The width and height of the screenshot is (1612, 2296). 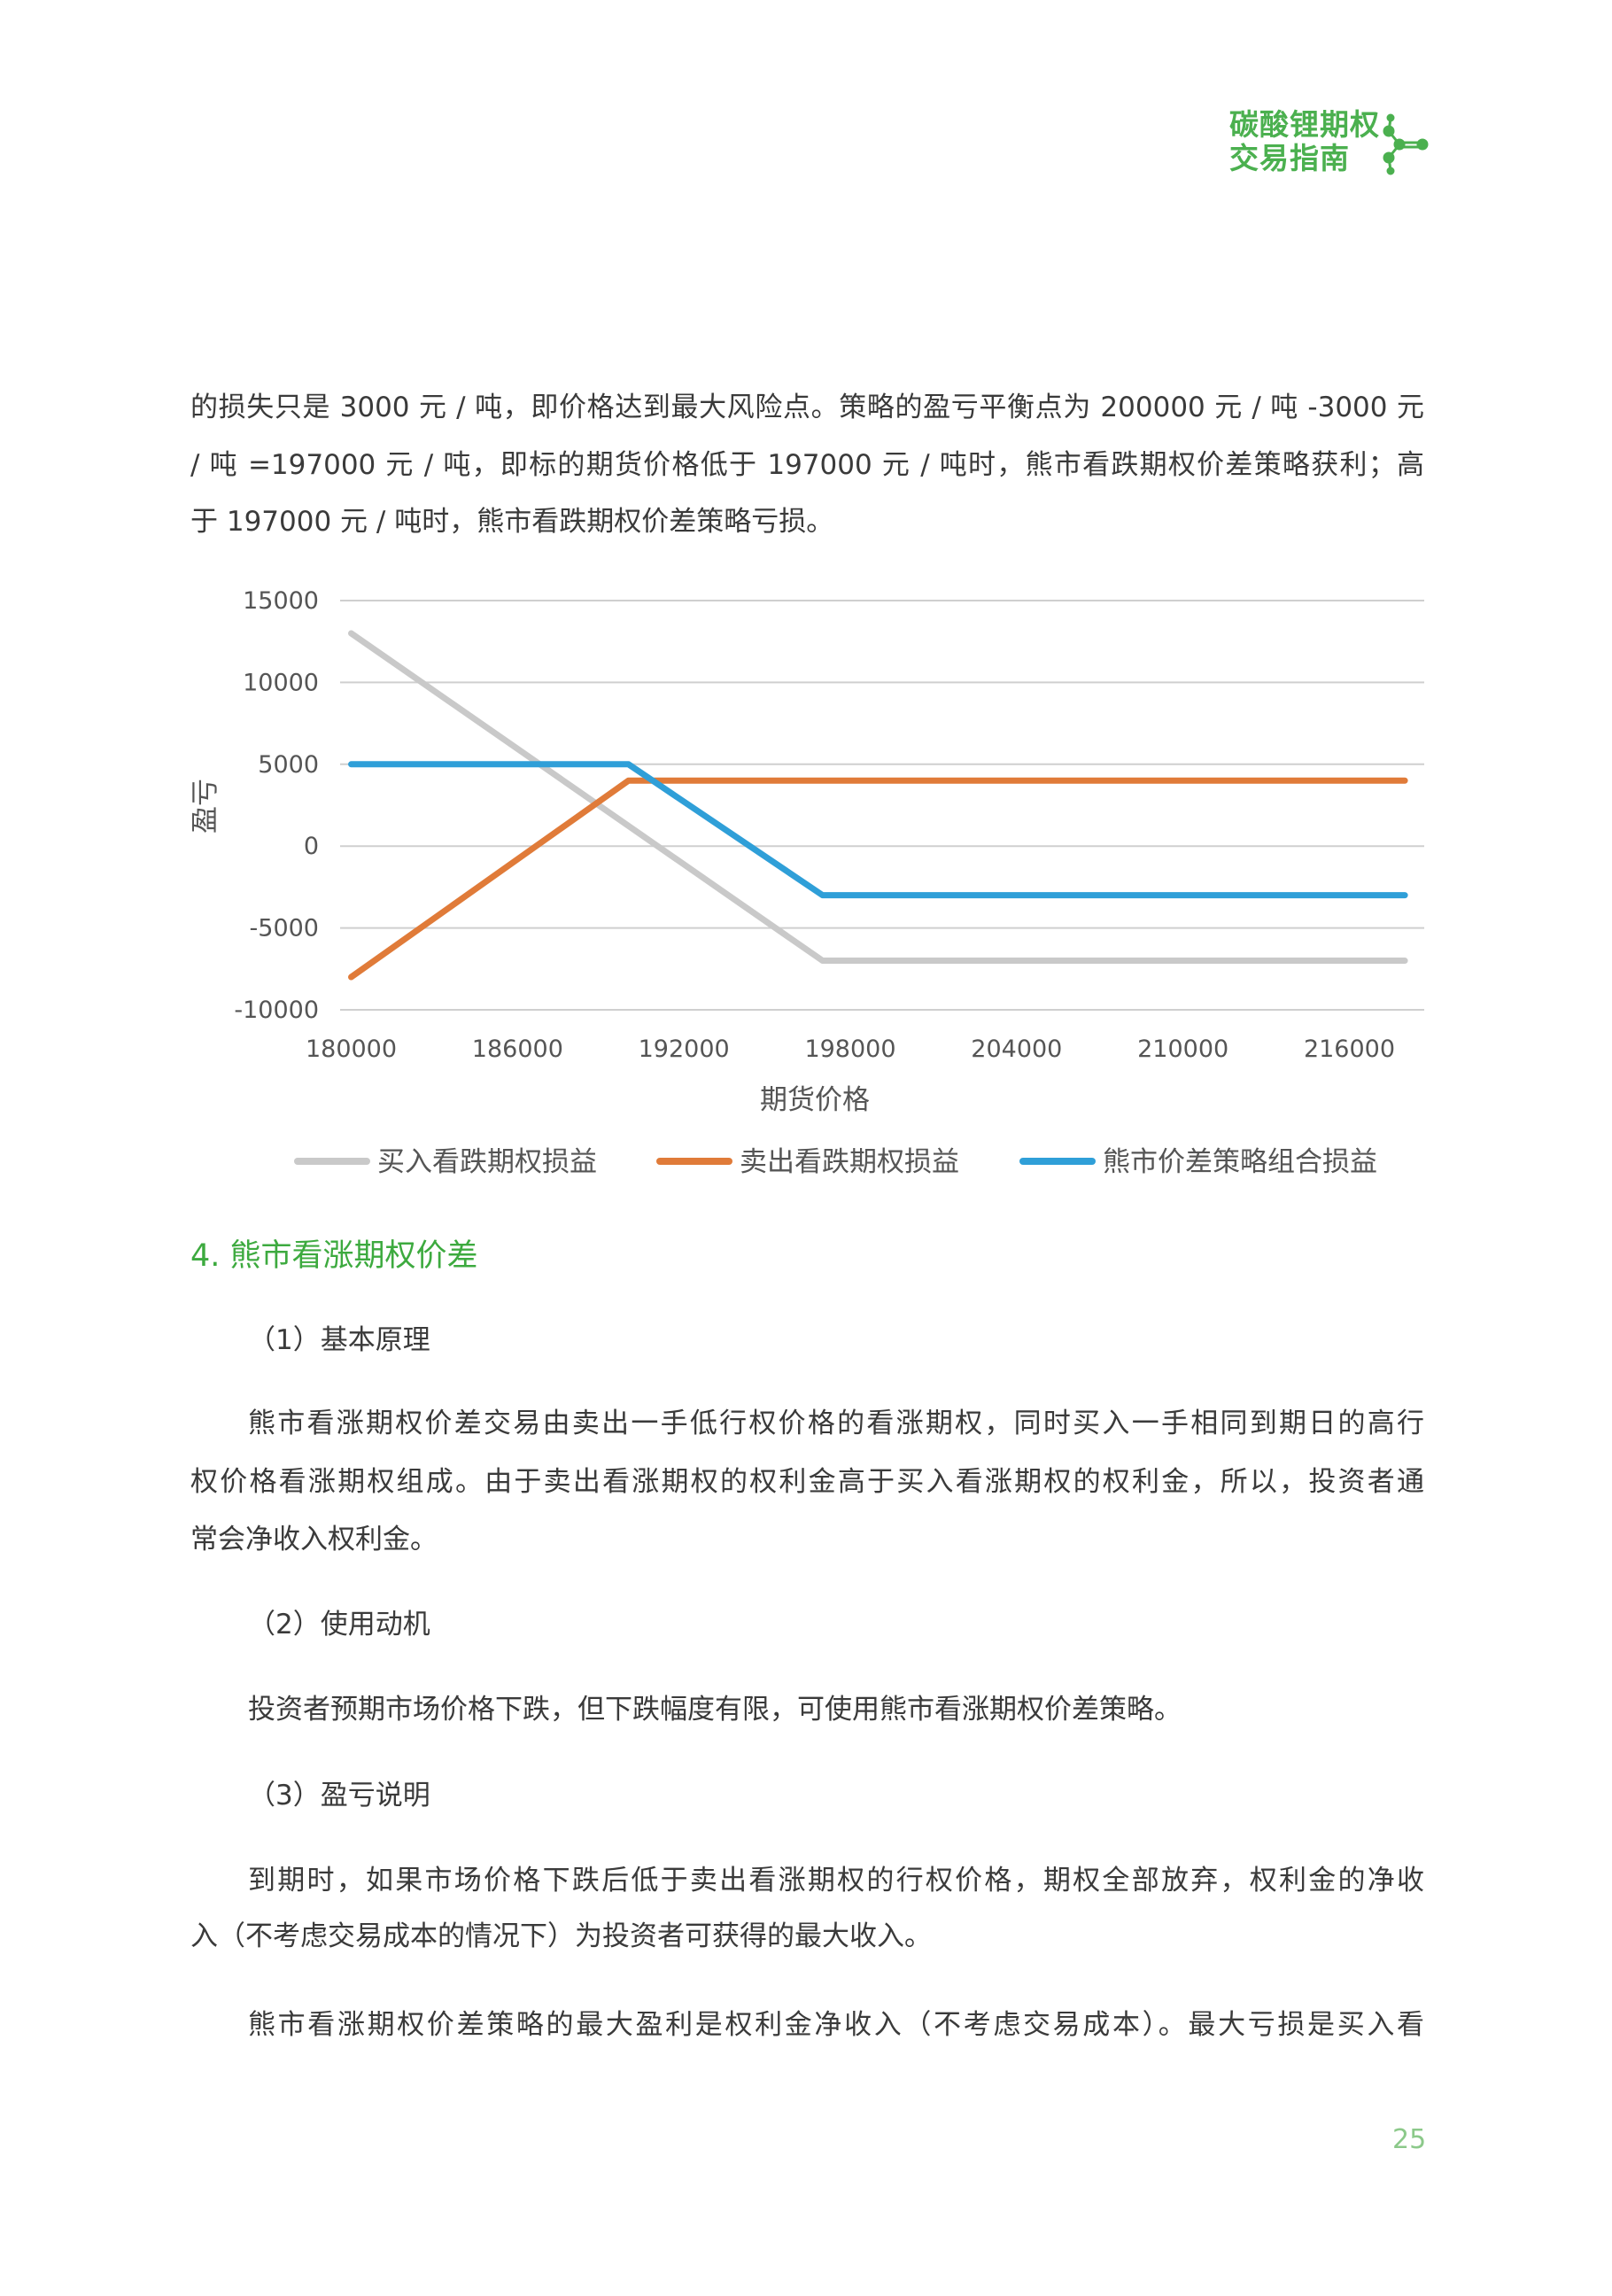 I want to click on subheading-motivation: （2）使用动机, so click(x=339, y=1625).